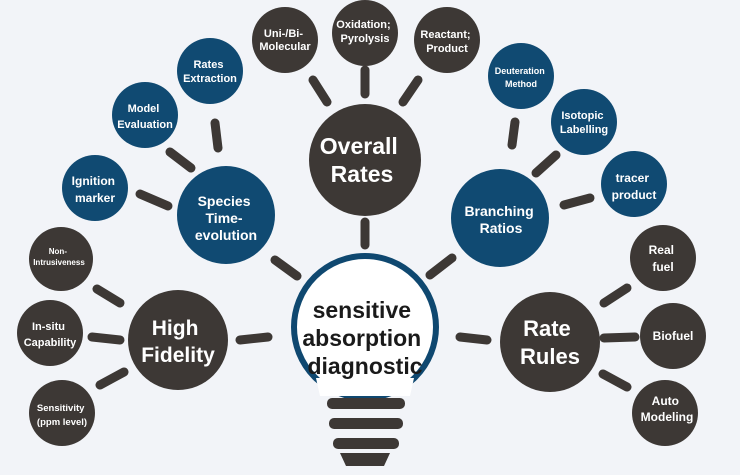 The width and height of the screenshot is (740, 475). I want to click on tracer-line-2: product, so click(634, 195).